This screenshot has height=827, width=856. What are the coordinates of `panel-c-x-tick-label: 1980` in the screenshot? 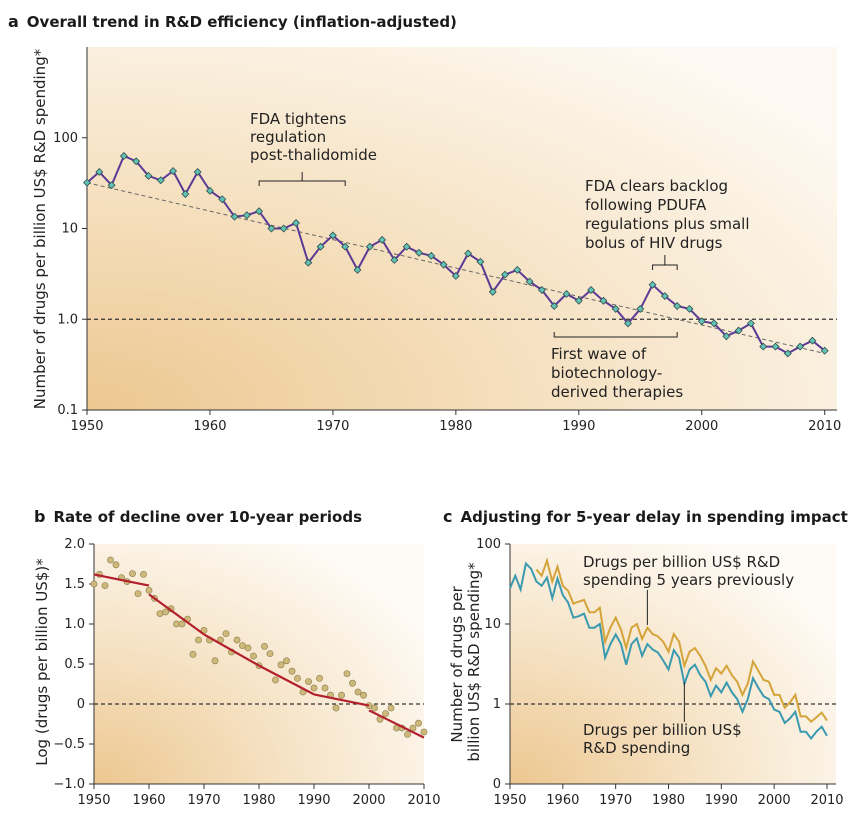 It's located at (668, 800).